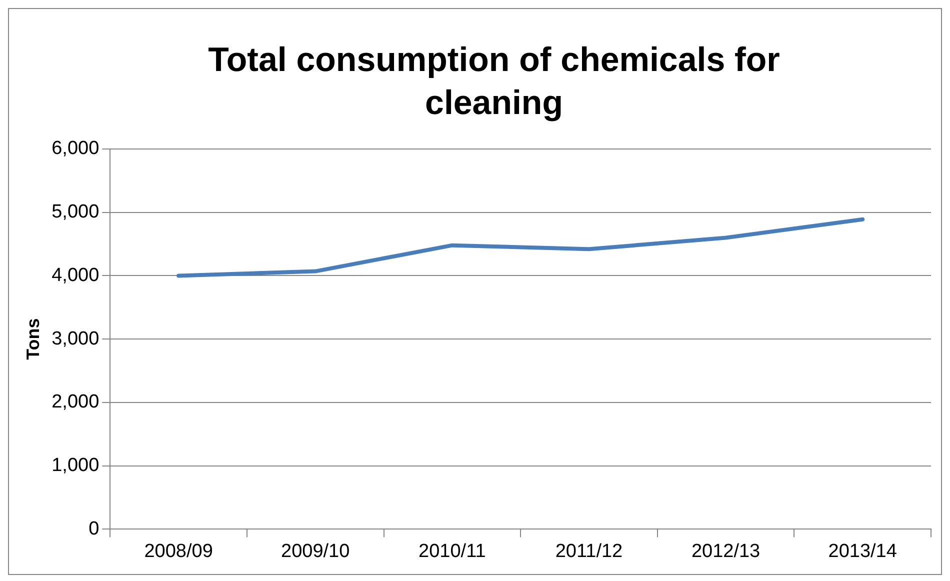 The height and width of the screenshot is (581, 950). What do you see at coordinates (494, 82) in the screenshot?
I see `chart-title: Total consumption of chemicals for cleaning` at bounding box center [494, 82].